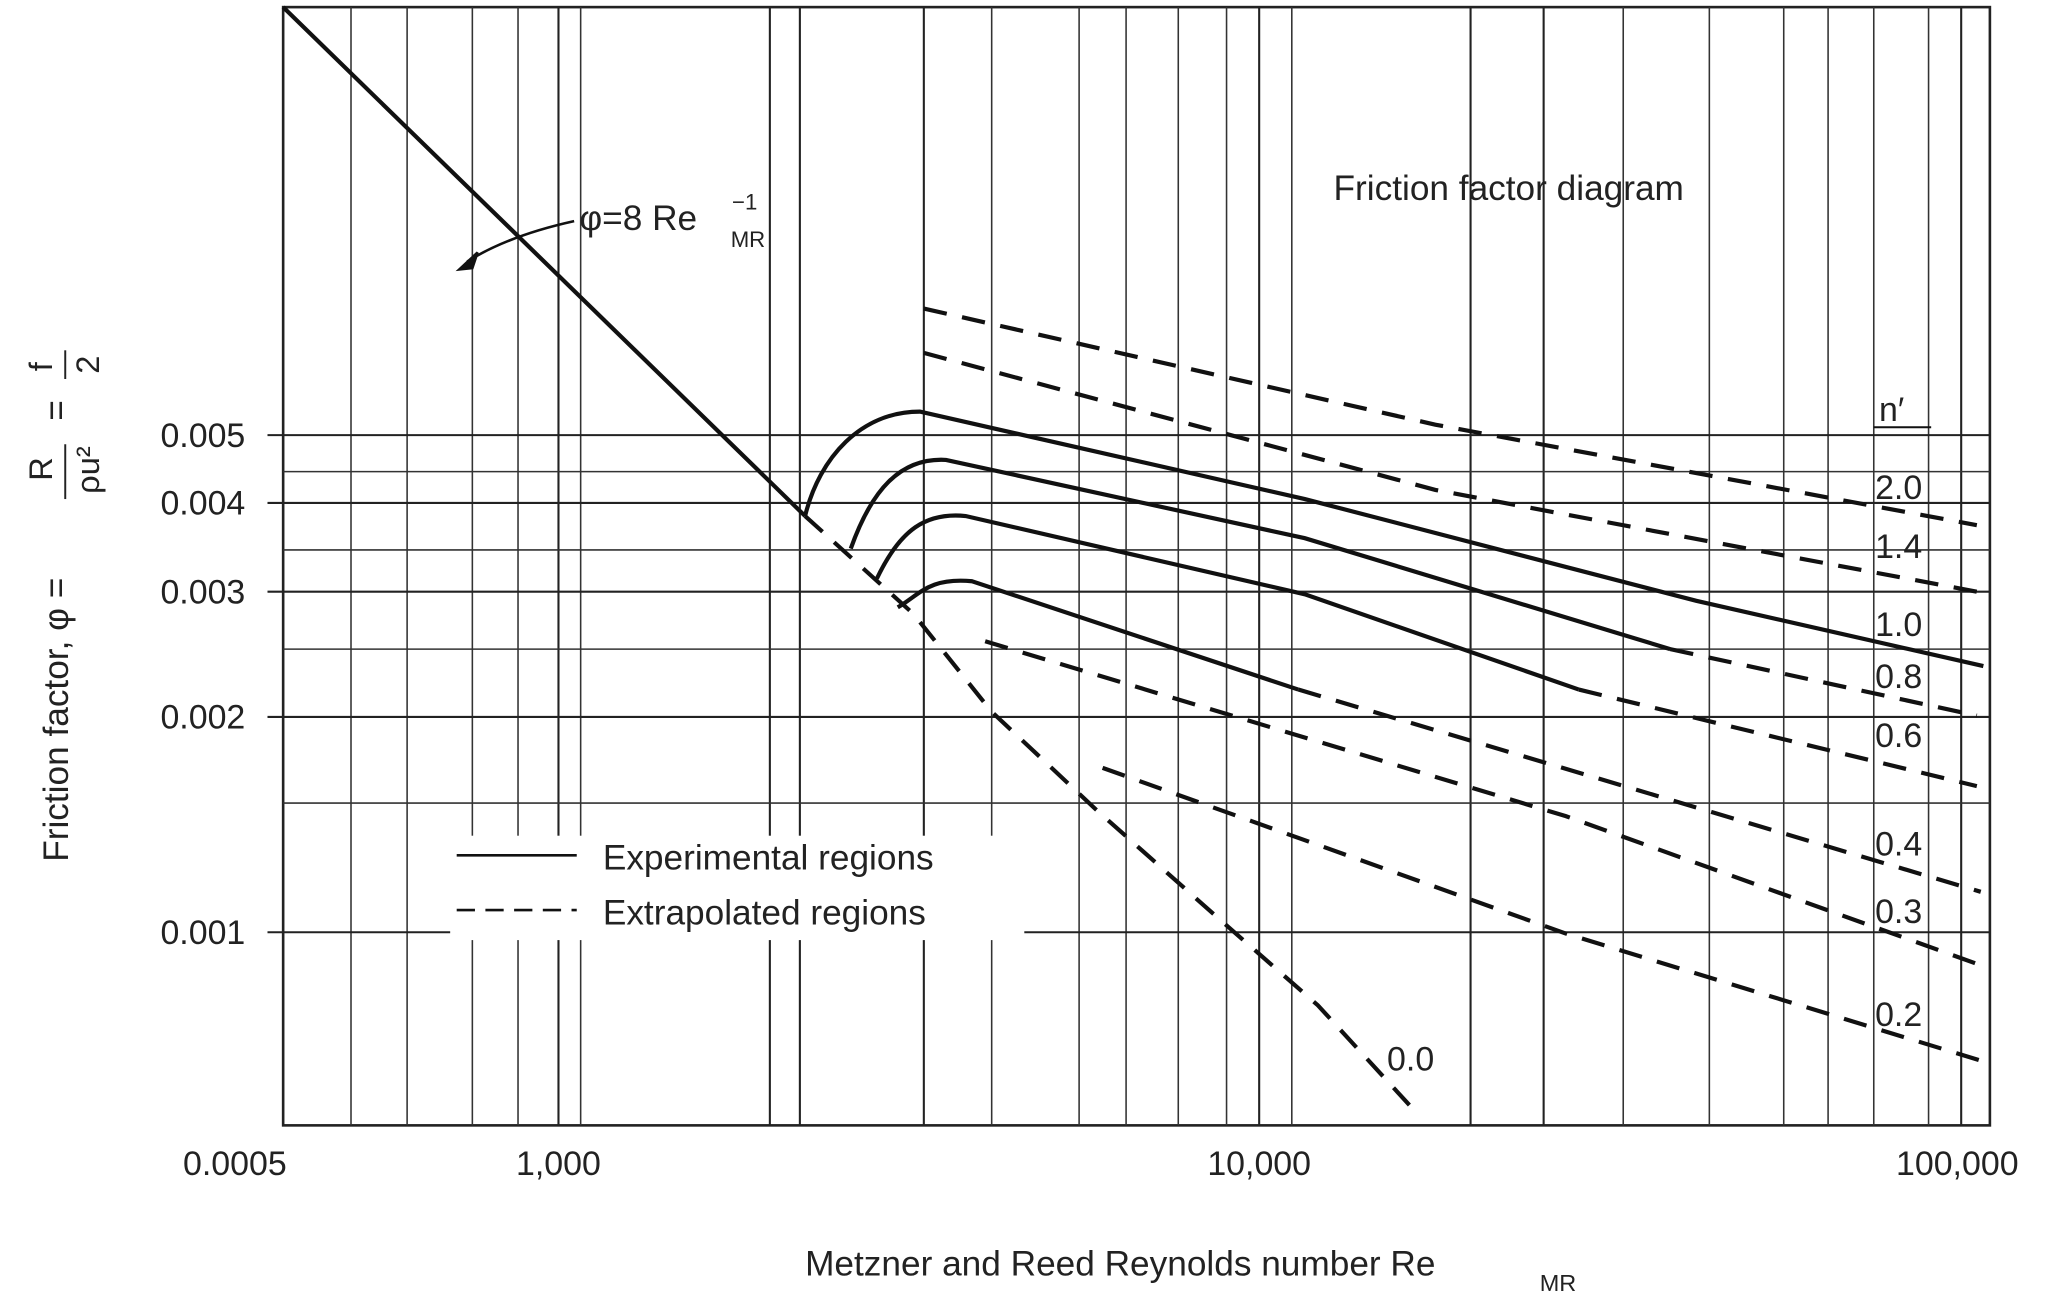 The height and width of the screenshot is (1293, 2046). What do you see at coordinates (558, 1164) in the screenshot?
I see `svg-text: 1,000` at bounding box center [558, 1164].